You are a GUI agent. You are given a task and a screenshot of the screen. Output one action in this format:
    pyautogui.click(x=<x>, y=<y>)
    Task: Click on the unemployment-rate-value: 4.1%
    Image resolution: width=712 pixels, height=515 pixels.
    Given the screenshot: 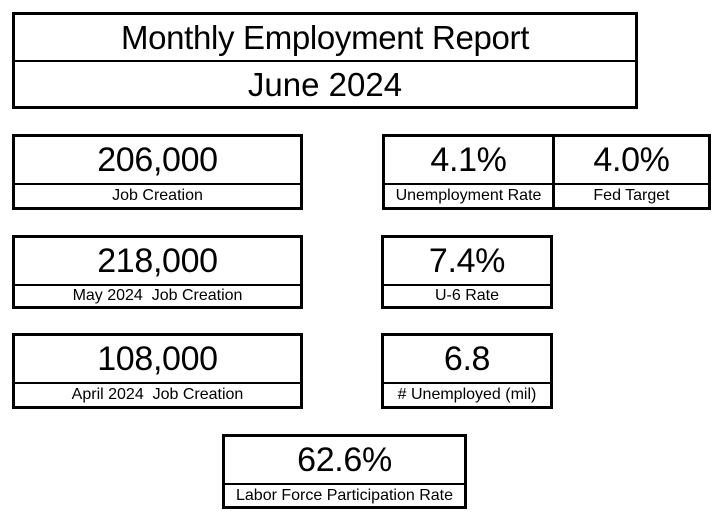 What is the action you would take?
    pyautogui.click(x=468, y=160)
    